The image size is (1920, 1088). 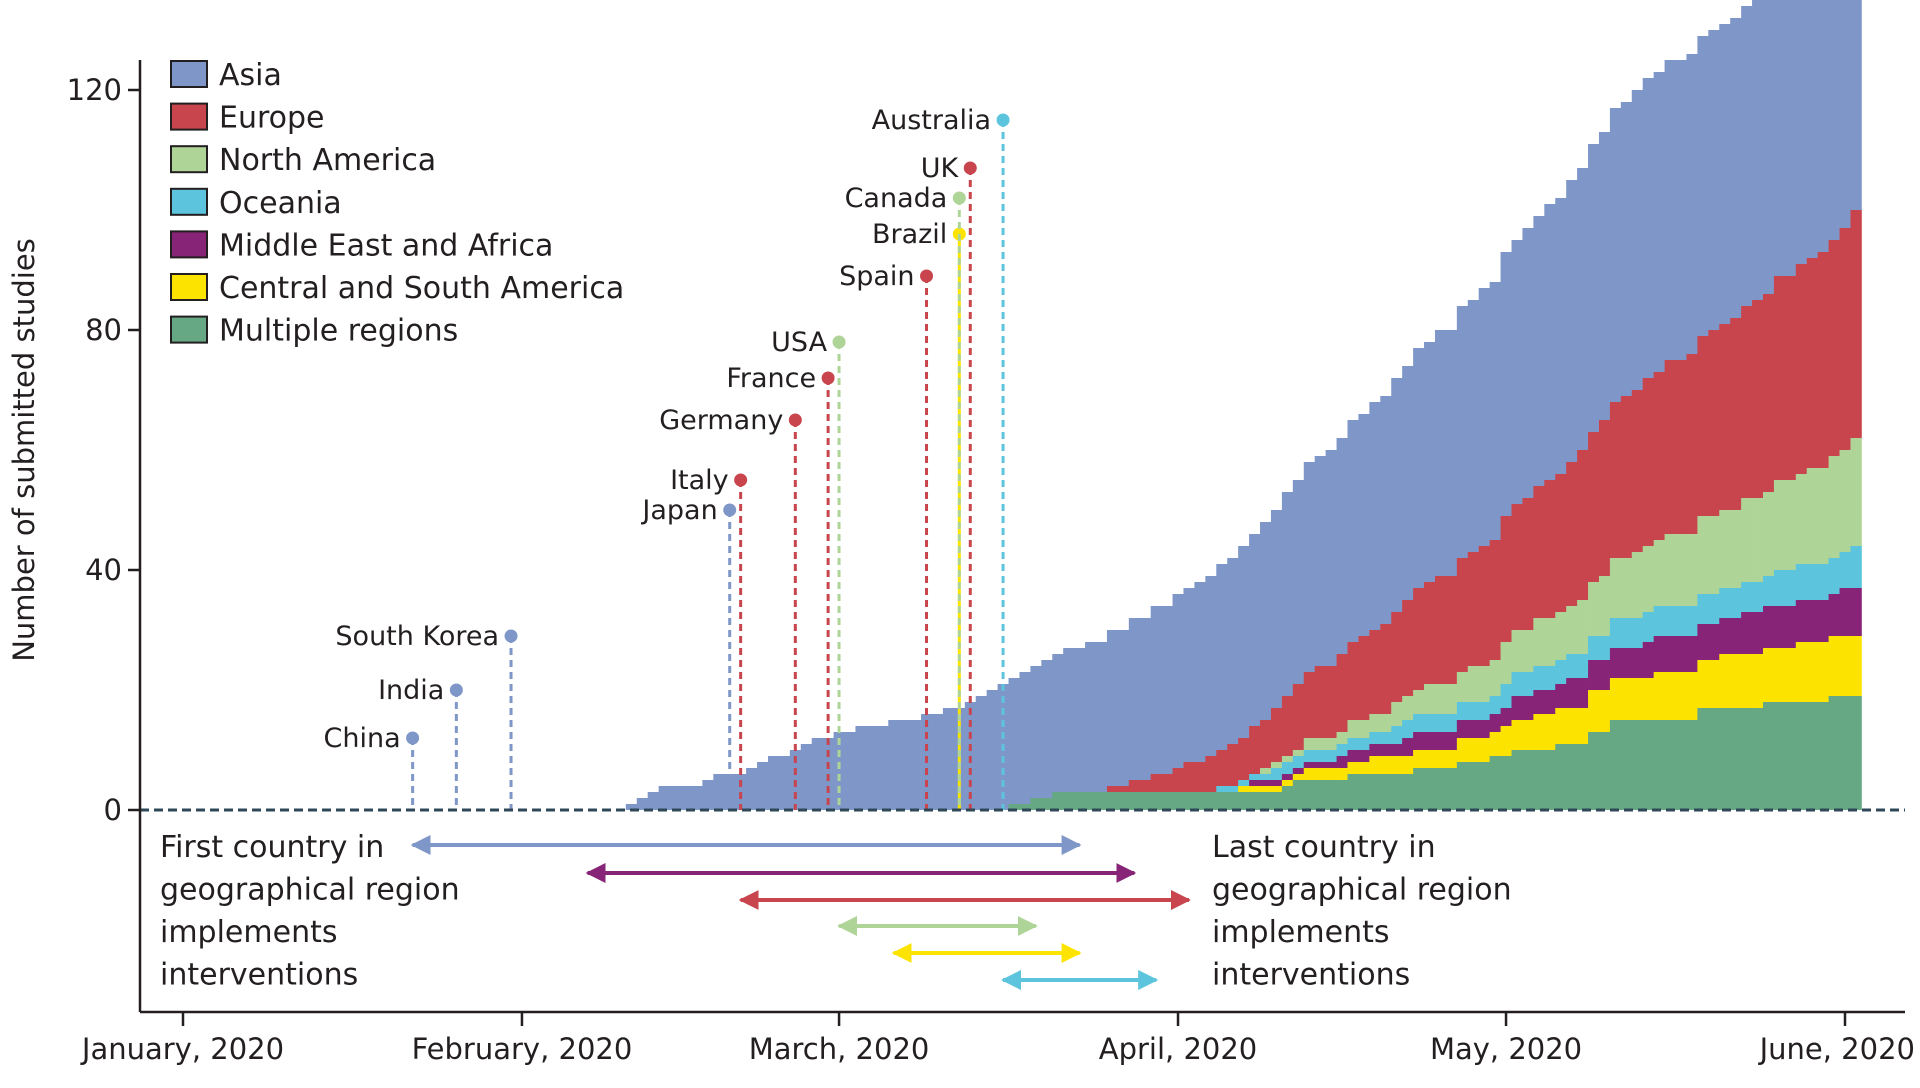 I want to click on y-axis-title: Number of submitted studies, so click(x=24, y=450).